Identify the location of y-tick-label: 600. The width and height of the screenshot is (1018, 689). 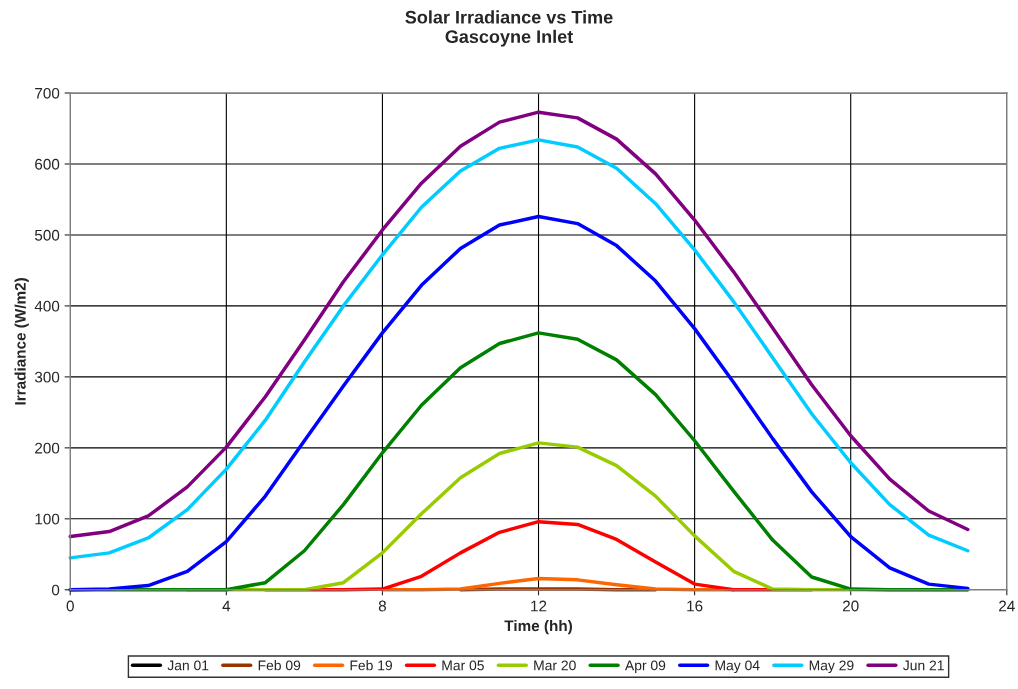
(47, 164).